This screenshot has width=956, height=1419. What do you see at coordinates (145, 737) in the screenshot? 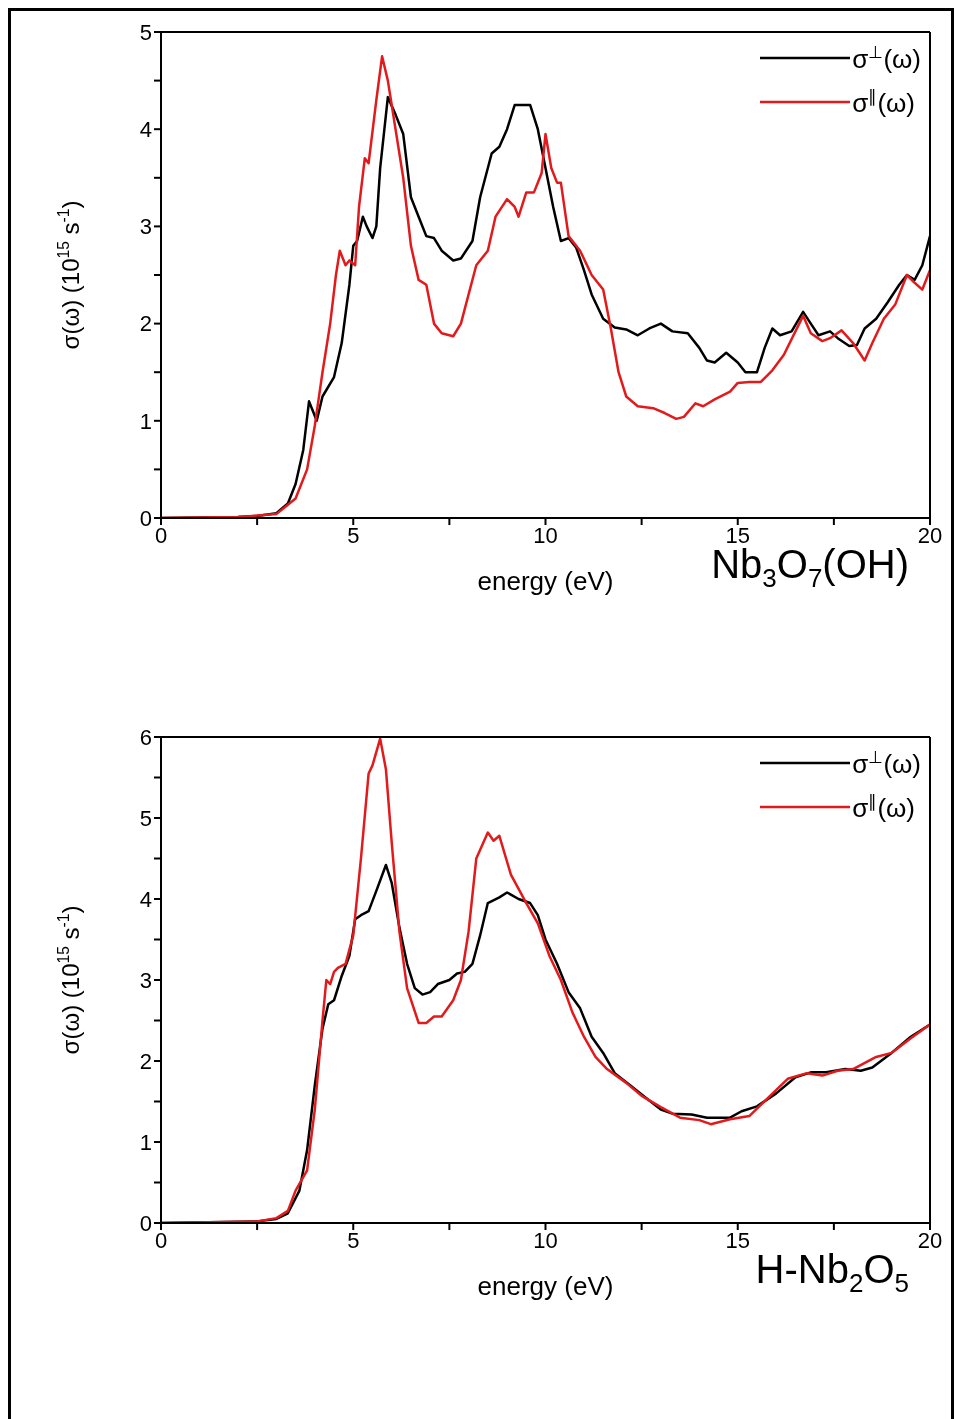
I see `y-tick-label: 6` at bounding box center [145, 737].